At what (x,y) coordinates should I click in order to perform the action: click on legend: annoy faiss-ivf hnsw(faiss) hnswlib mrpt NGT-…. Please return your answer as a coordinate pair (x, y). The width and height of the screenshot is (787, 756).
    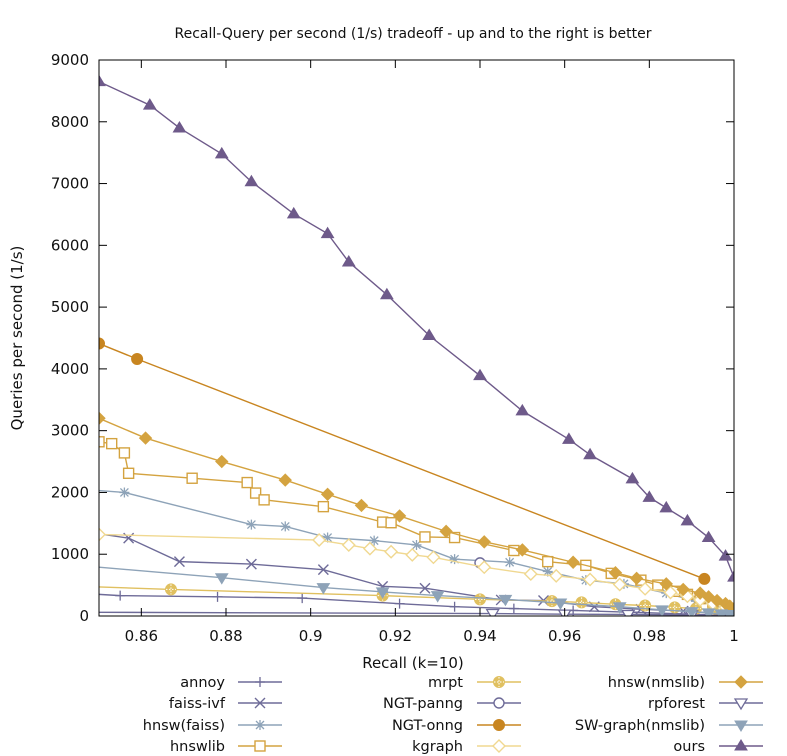
    Looking at the image, I should click on (453, 715).